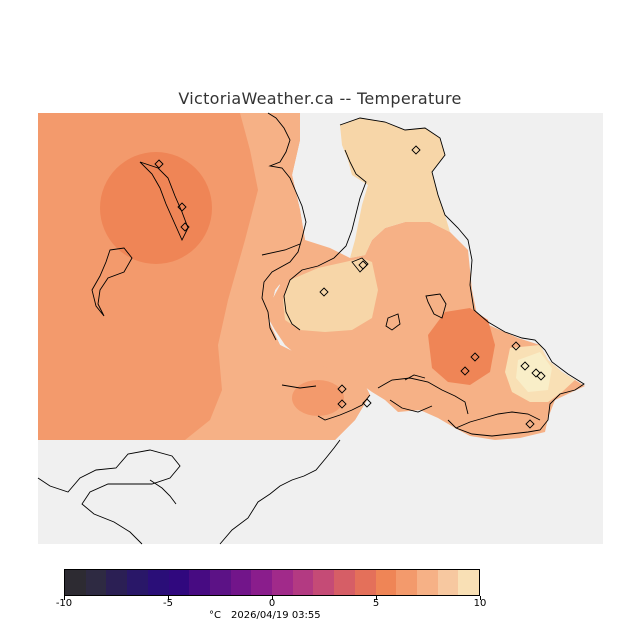 The image size is (640, 640). I want to click on colorbar-tick-label: 10, so click(480, 603).